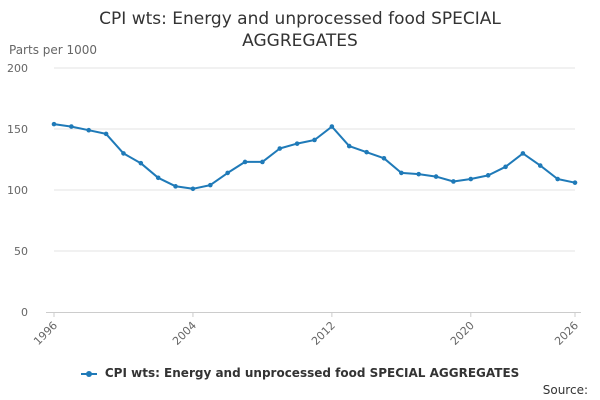 This screenshot has width=600, height=400. I want to click on data-point-2023, so click(523, 153).